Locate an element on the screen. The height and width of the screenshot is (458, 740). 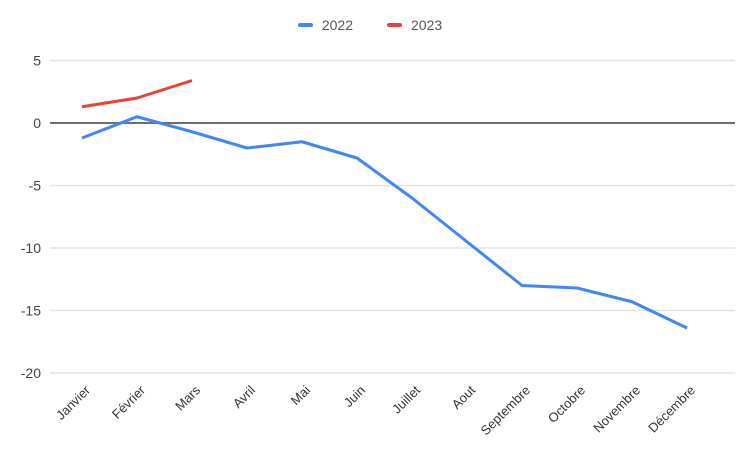
x-axis-label: Juin is located at coordinates (354, 396).